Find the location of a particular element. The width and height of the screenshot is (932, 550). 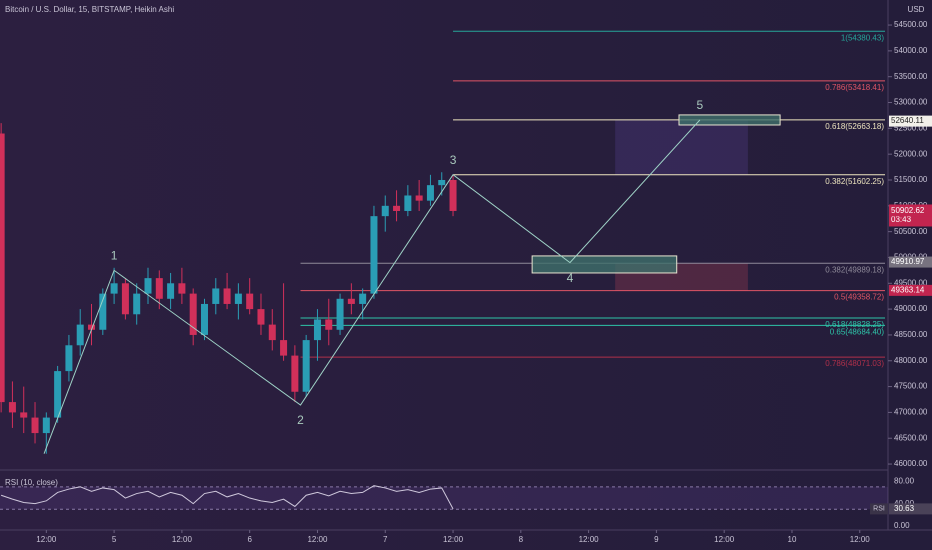

price-tag-label: 50902.62 is located at coordinates (908, 210).